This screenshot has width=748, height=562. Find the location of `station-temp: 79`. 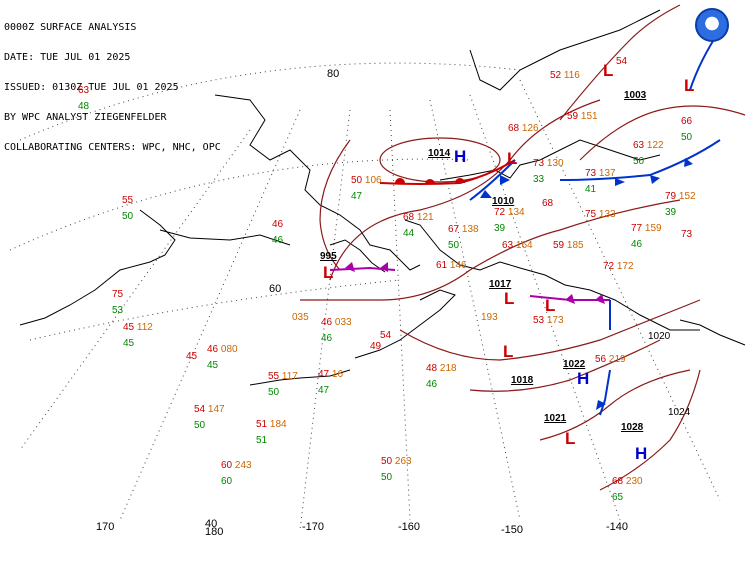

station-temp: 79 is located at coordinates (671, 196).